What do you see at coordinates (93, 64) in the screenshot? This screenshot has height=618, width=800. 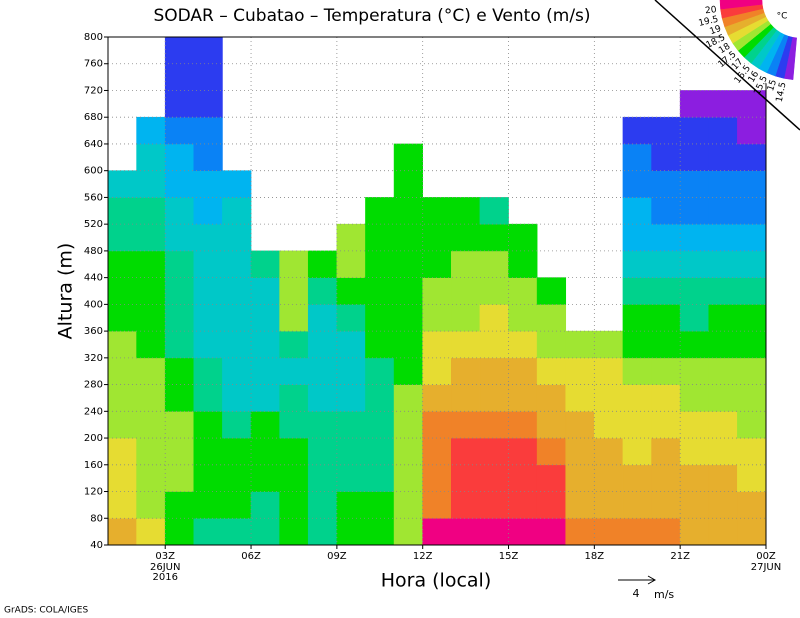 I see `y-tick-label: 760` at bounding box center [93, 64].